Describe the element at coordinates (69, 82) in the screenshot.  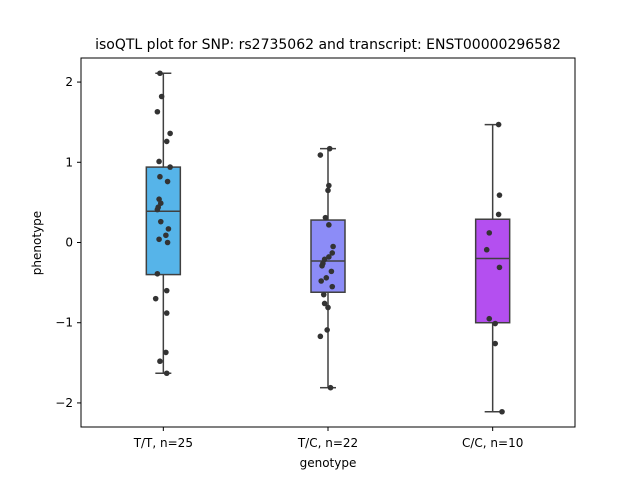
I see `y-tick-label: 2` at that location.